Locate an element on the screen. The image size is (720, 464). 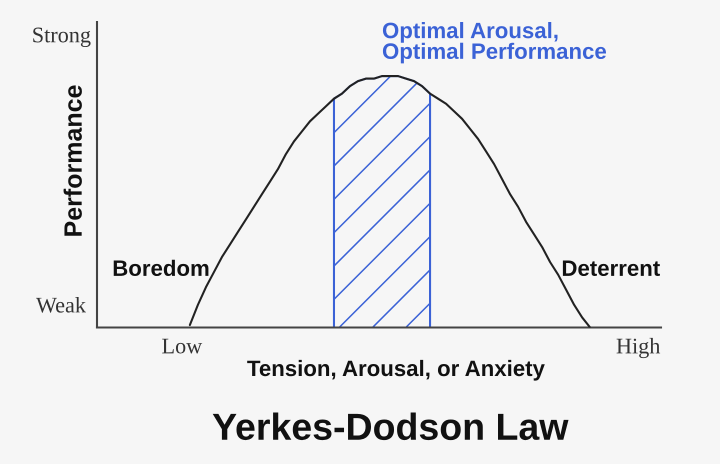
x-tick-label: Low is located at coordinates (182, 346).